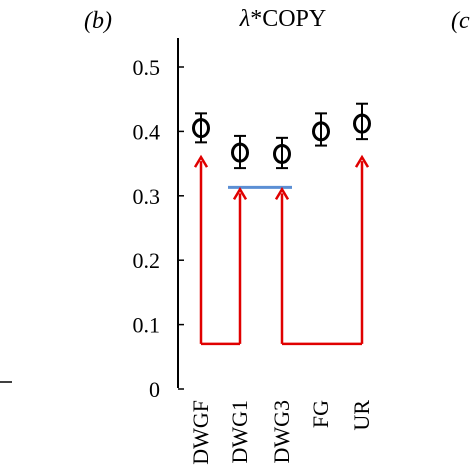 The width and height of the screenshot is (474, 474). I want to click on next-panel-label: (c, so click(460, 21).